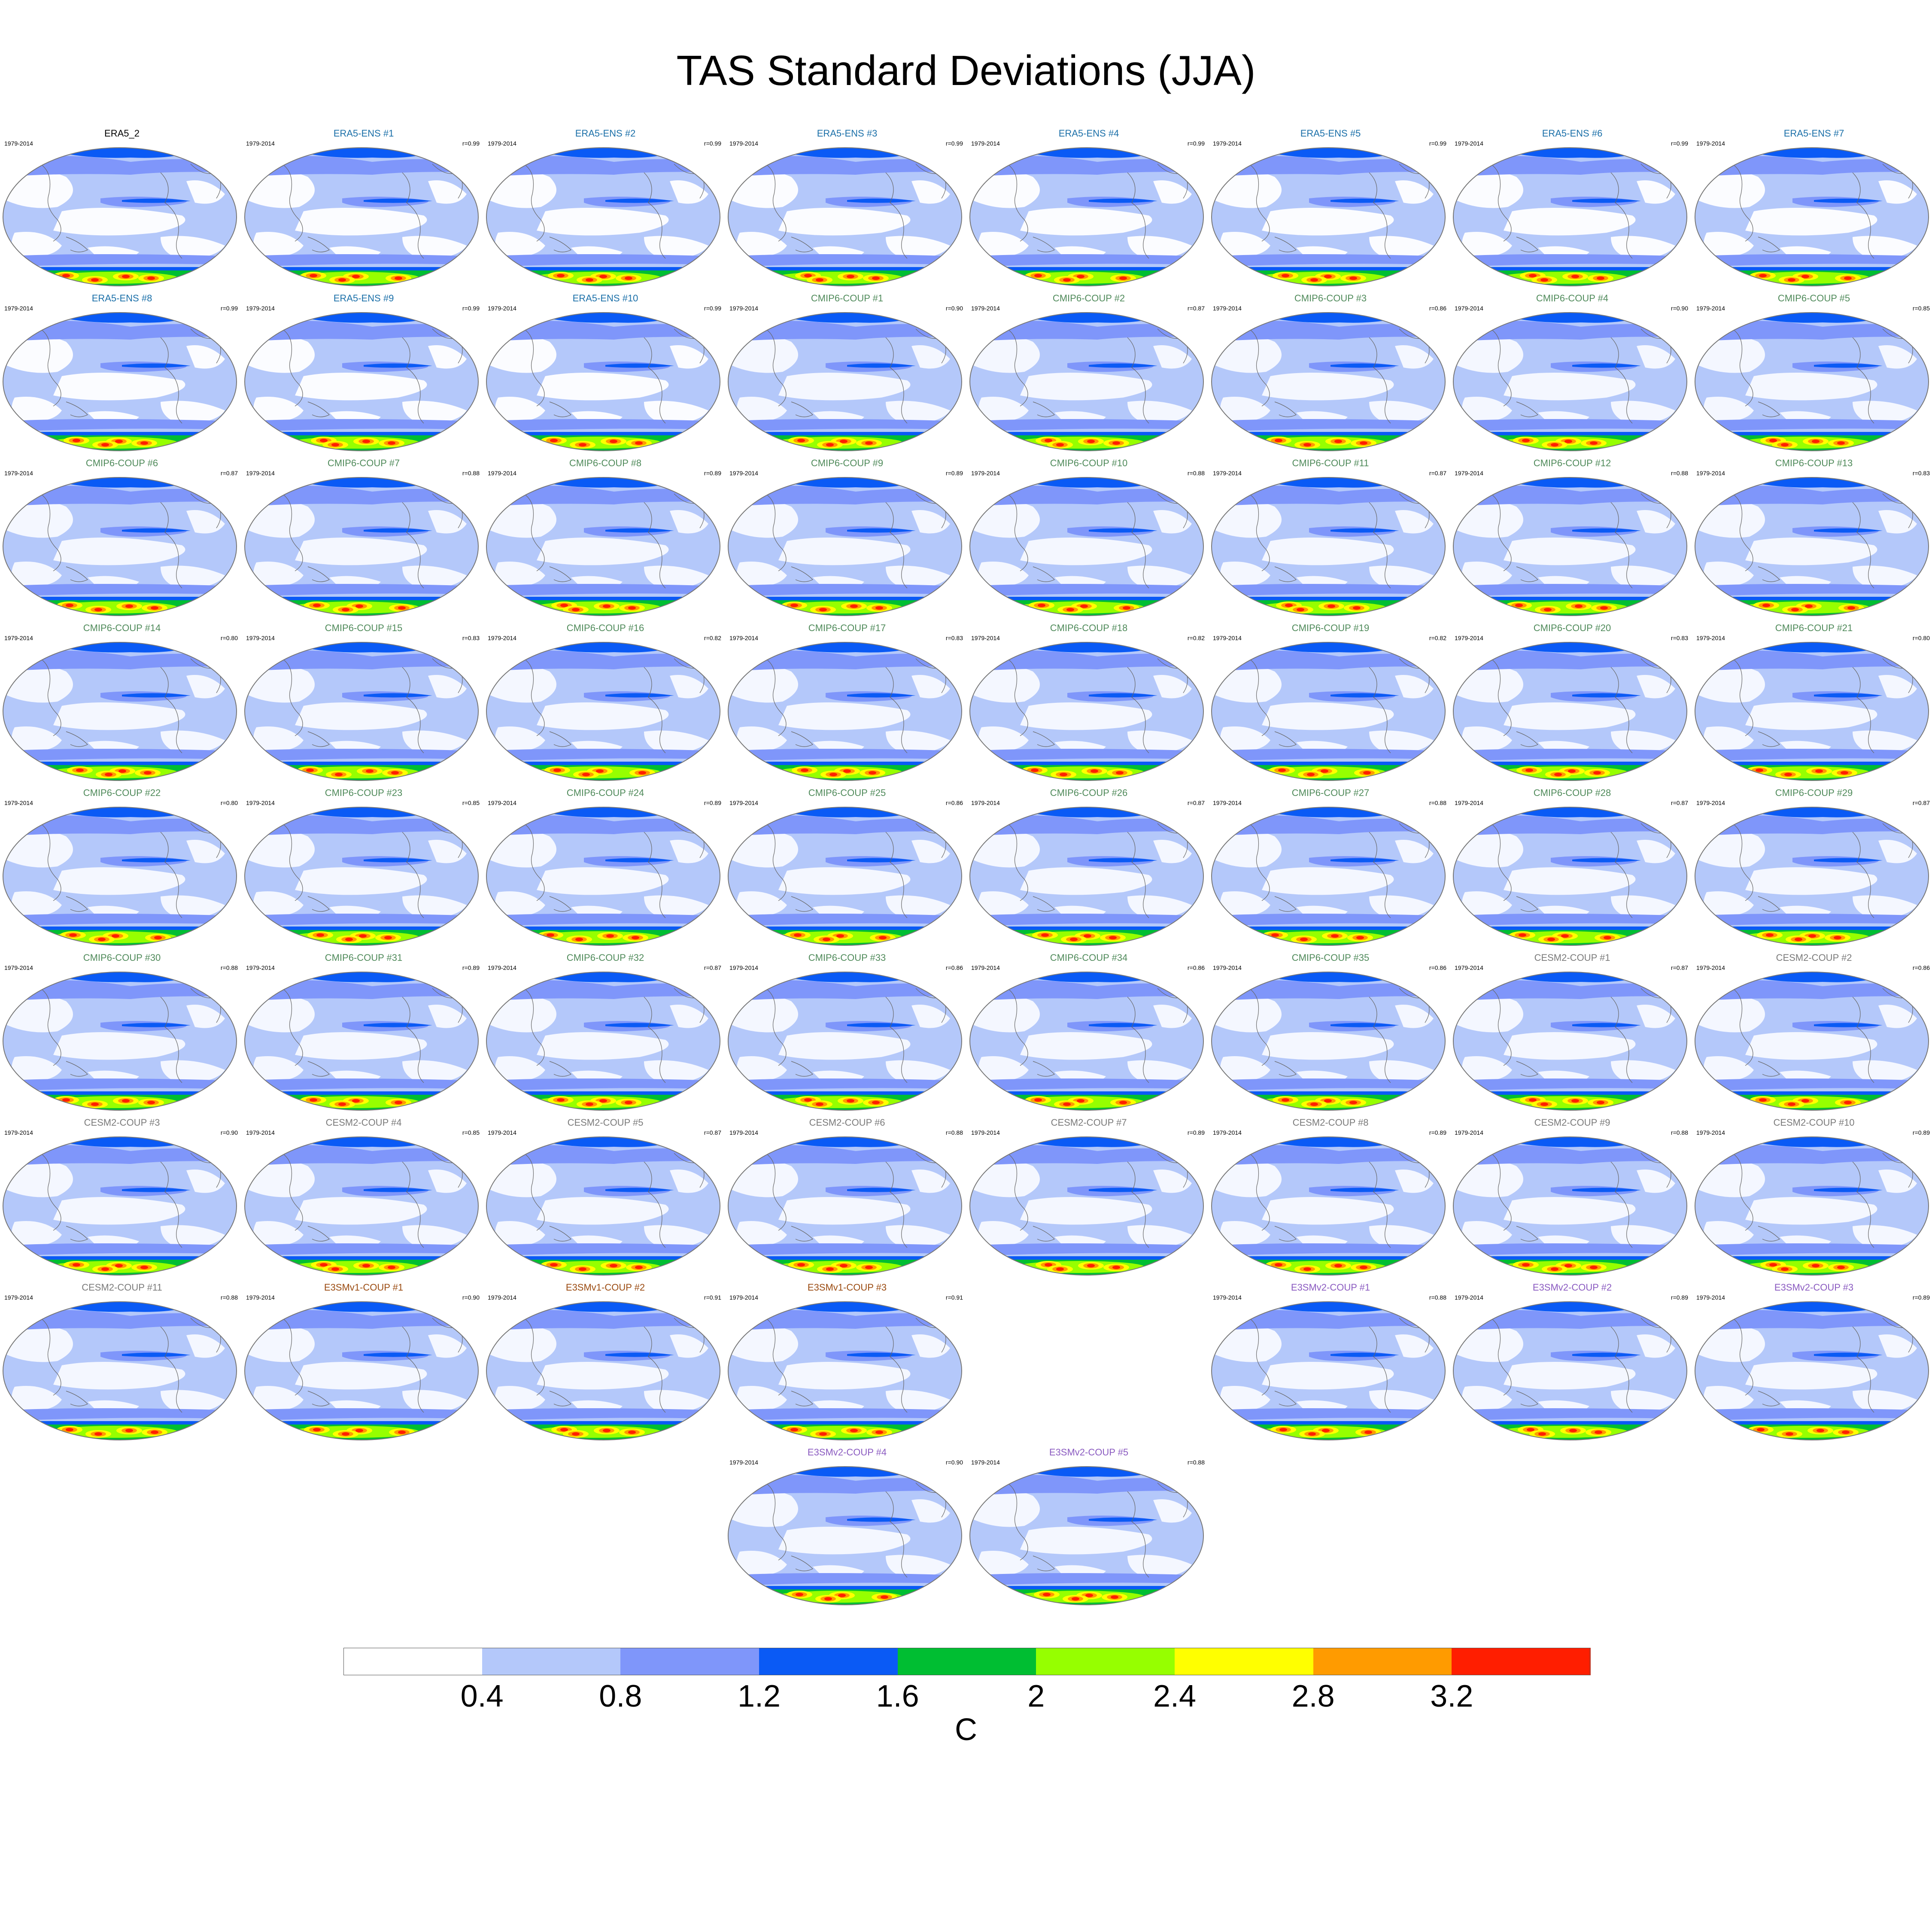 This screenshot has width=1932, height=1932. I want to click on colorbar-tick-label: 0.8, so click(620, 1696).